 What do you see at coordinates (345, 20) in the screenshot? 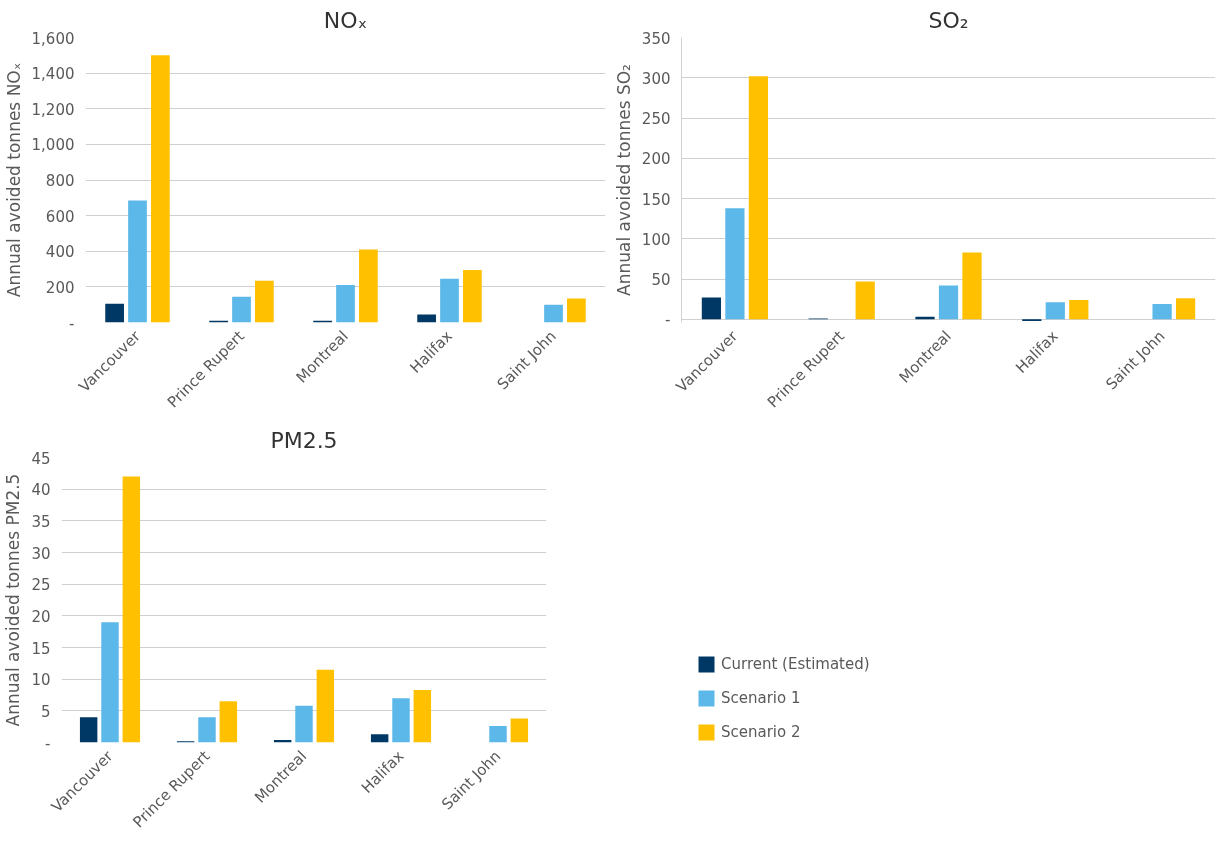
I see `chart-title: NOₓ` at bounding box center [345, 20].